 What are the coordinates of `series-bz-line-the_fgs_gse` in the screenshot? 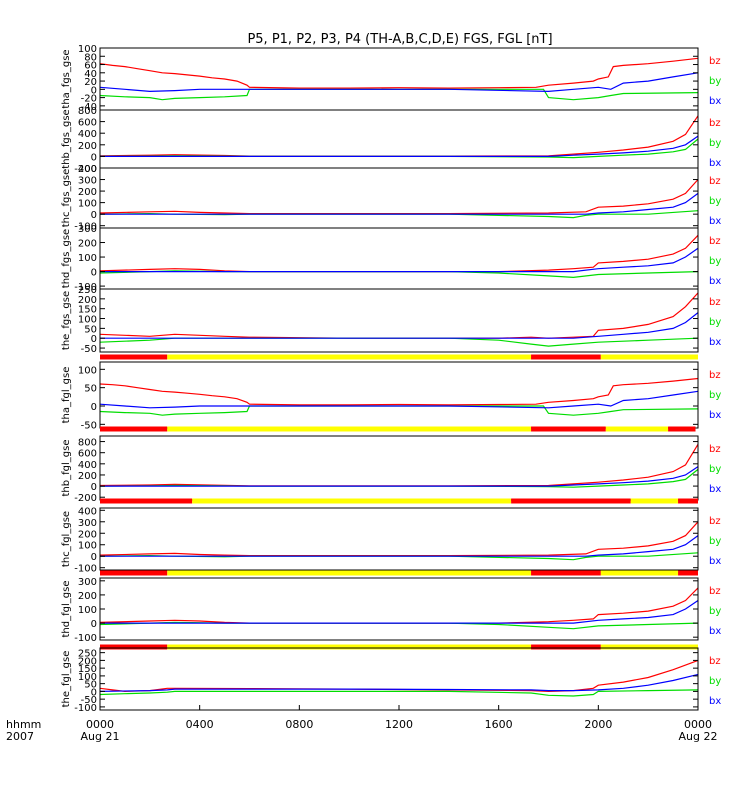 It's located at (399, 315).